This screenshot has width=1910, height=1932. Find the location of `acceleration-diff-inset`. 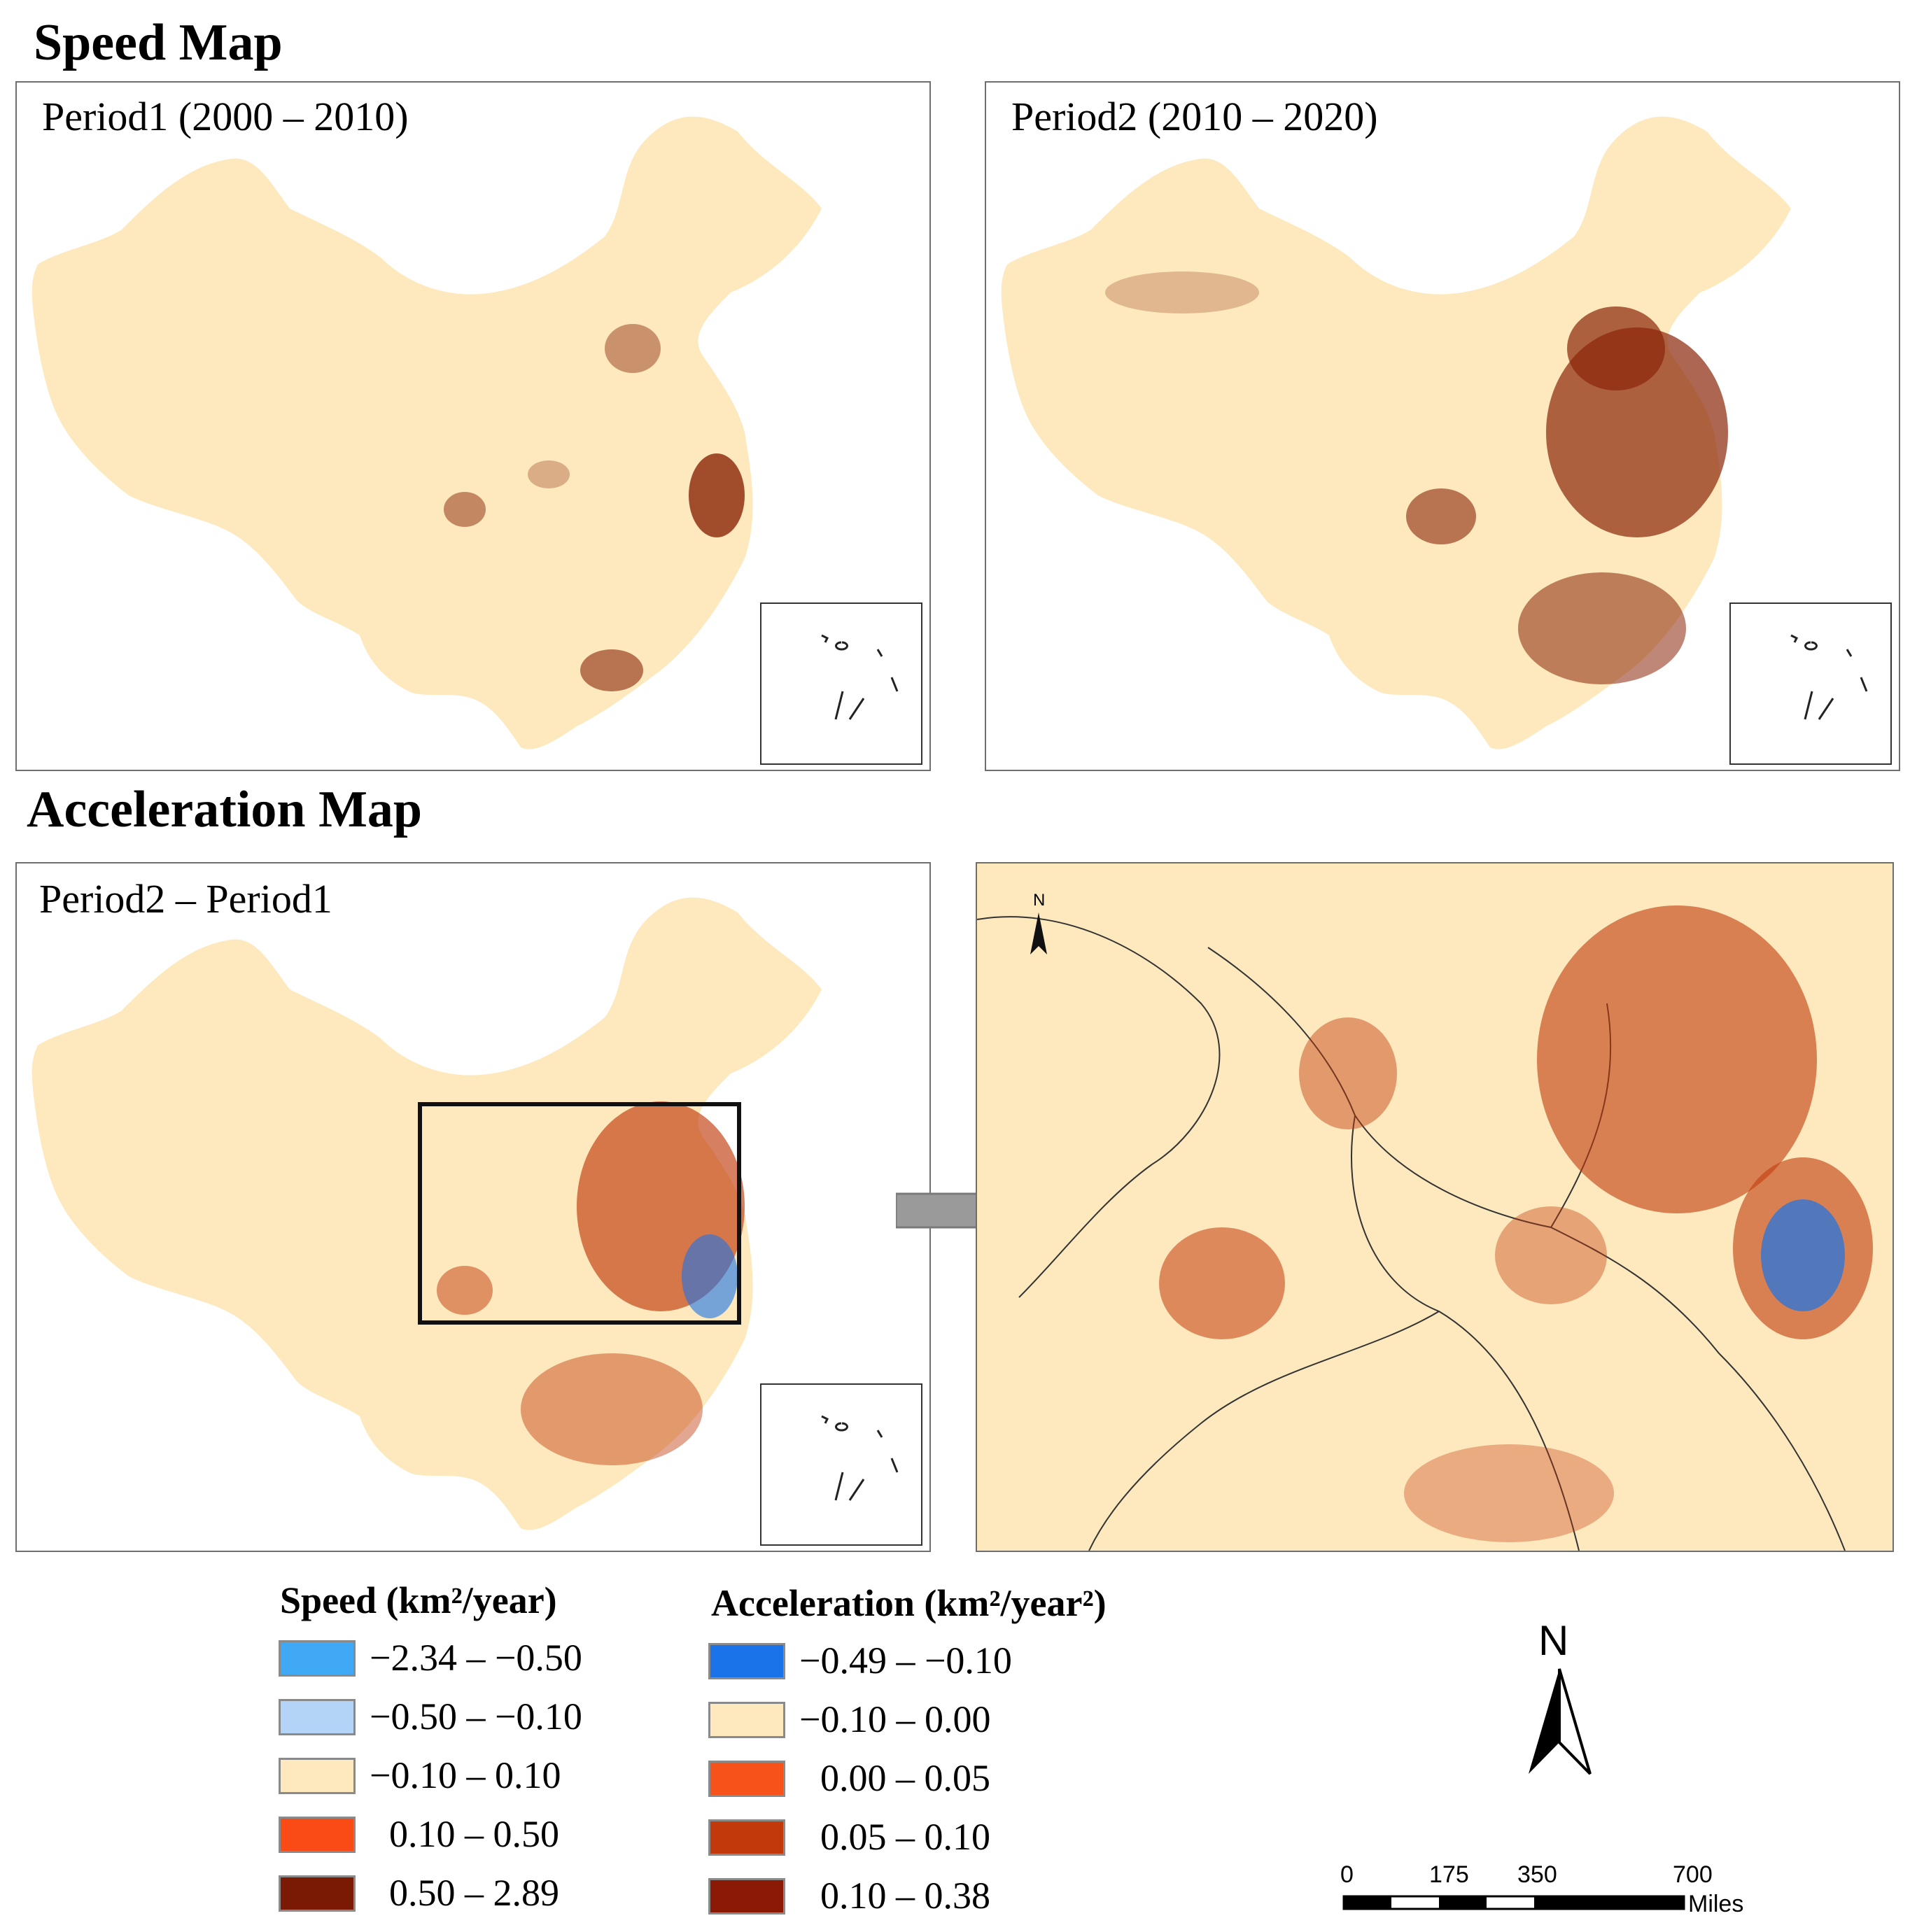

acceleration-diff-inset is located at coordinates (841, 1464).